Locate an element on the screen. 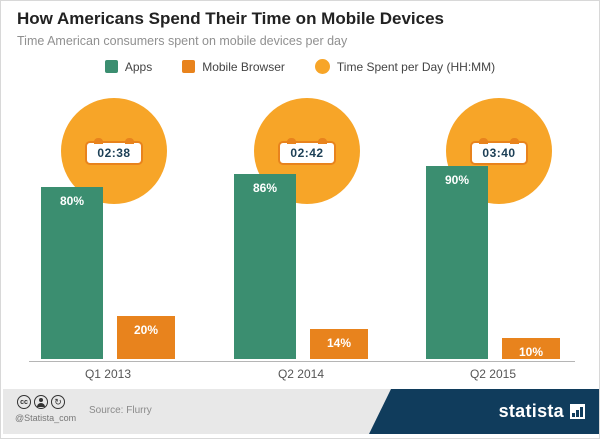 The height and width of the screenshot is (439, 600). legend-item-browser: Mobile Browser is located at coordinates (233, 67).